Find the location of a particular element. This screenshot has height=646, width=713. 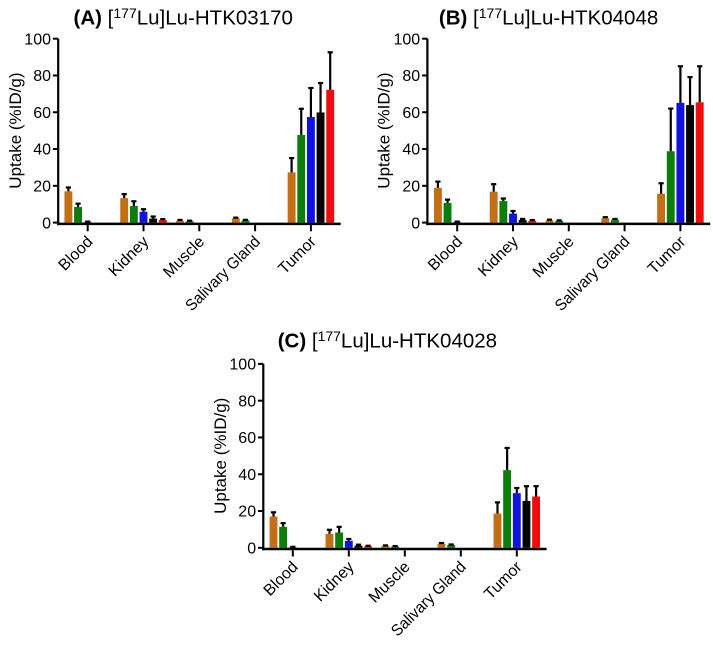

svg-text: (C) [177Lu]Lu-HTK04028 is located at coordinates (387, 340).